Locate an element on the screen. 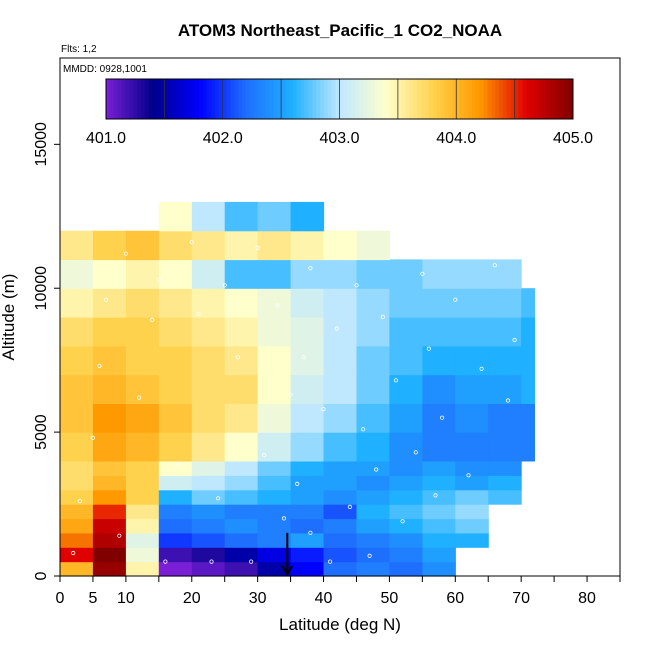 The height and width of the screenshot is (650, 650). colorbar-tick-label: 402.0 is located at coordinates (223, 138).